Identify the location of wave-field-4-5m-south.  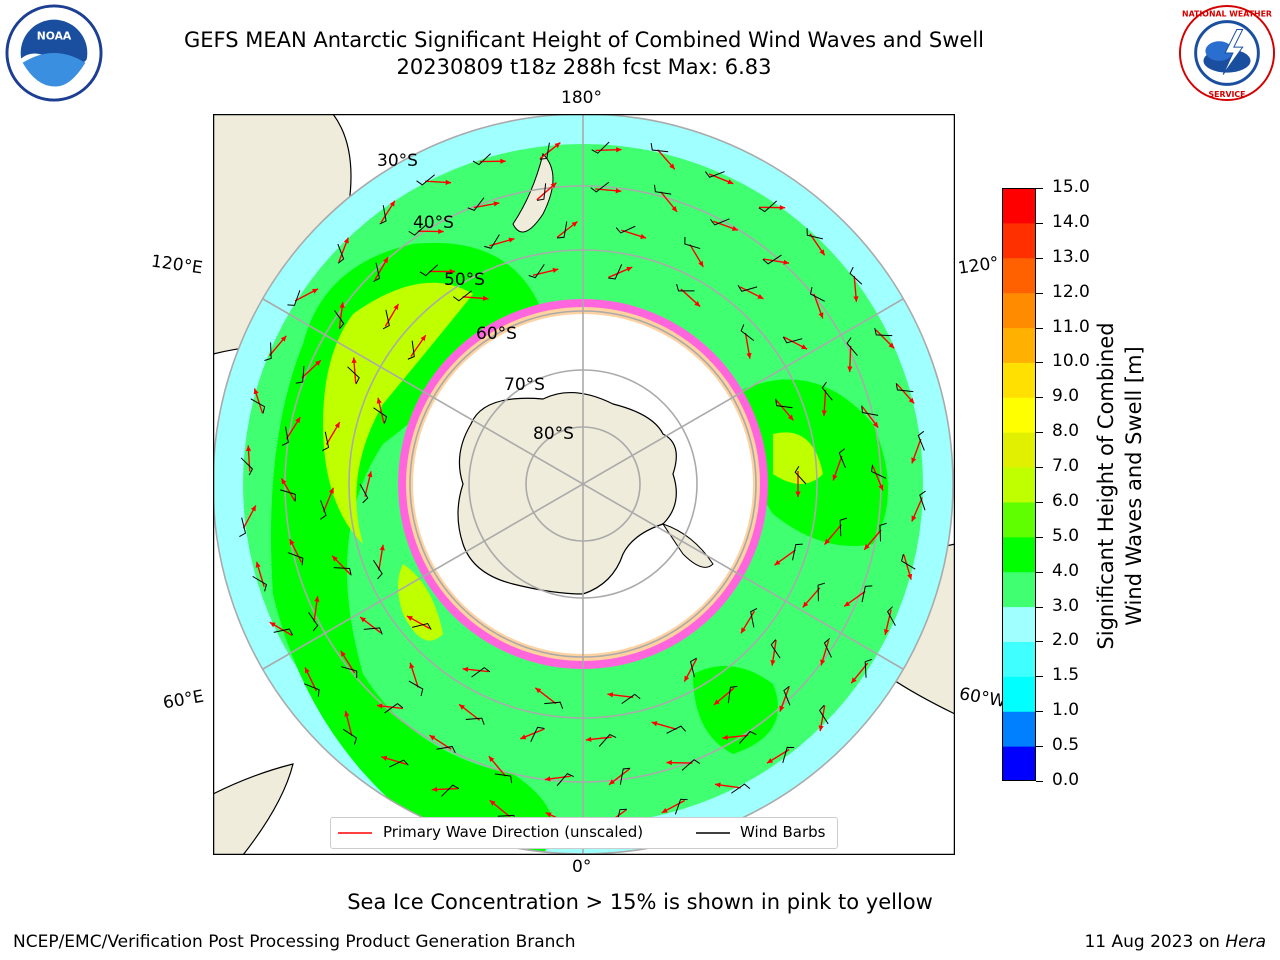
(735, 710).